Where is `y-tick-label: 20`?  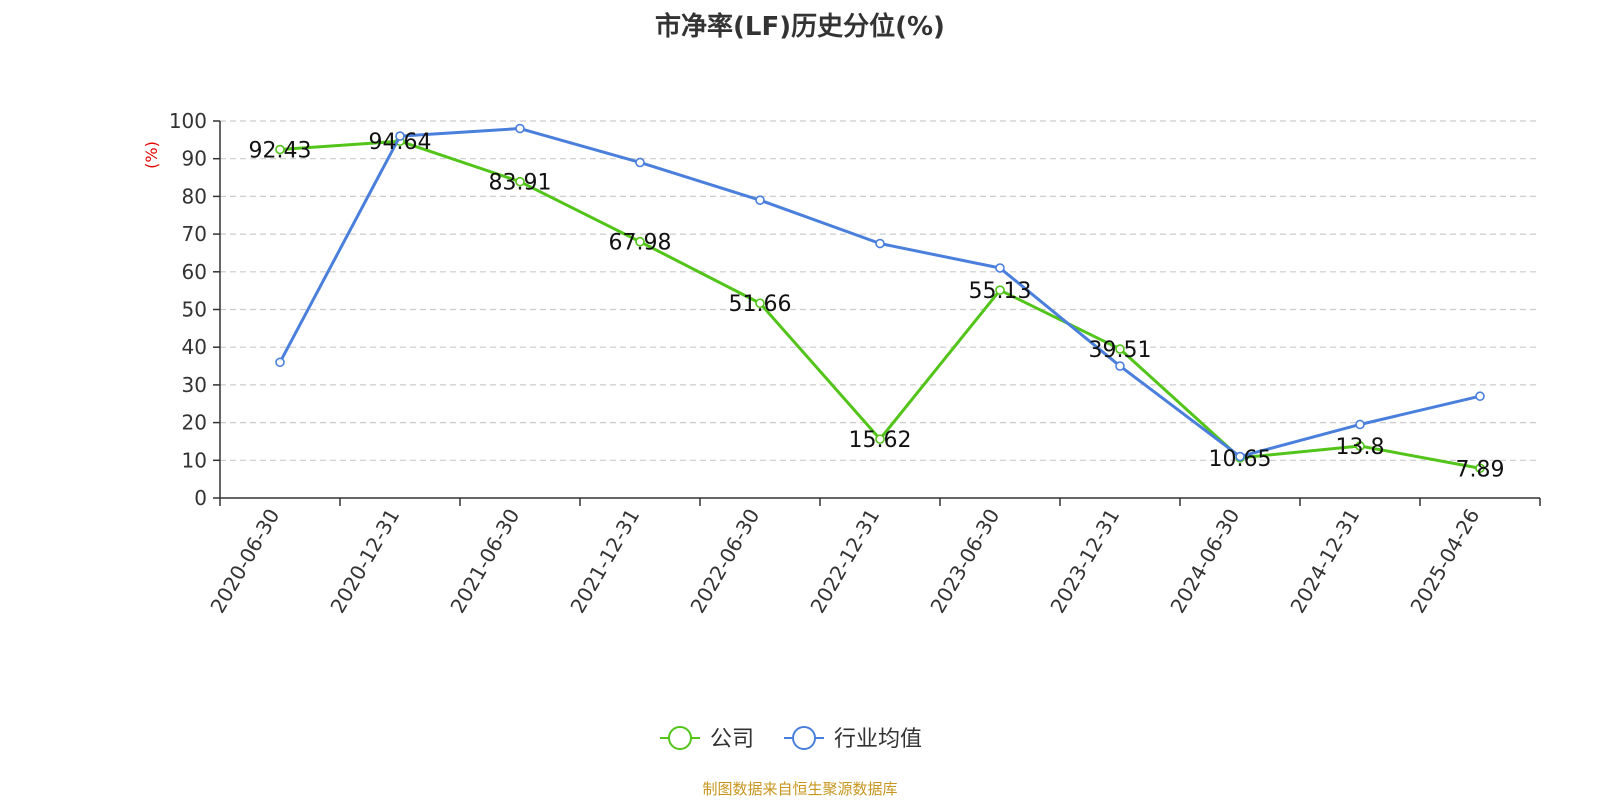 y-tick-label: 20 is located at coordinates (194, 423).